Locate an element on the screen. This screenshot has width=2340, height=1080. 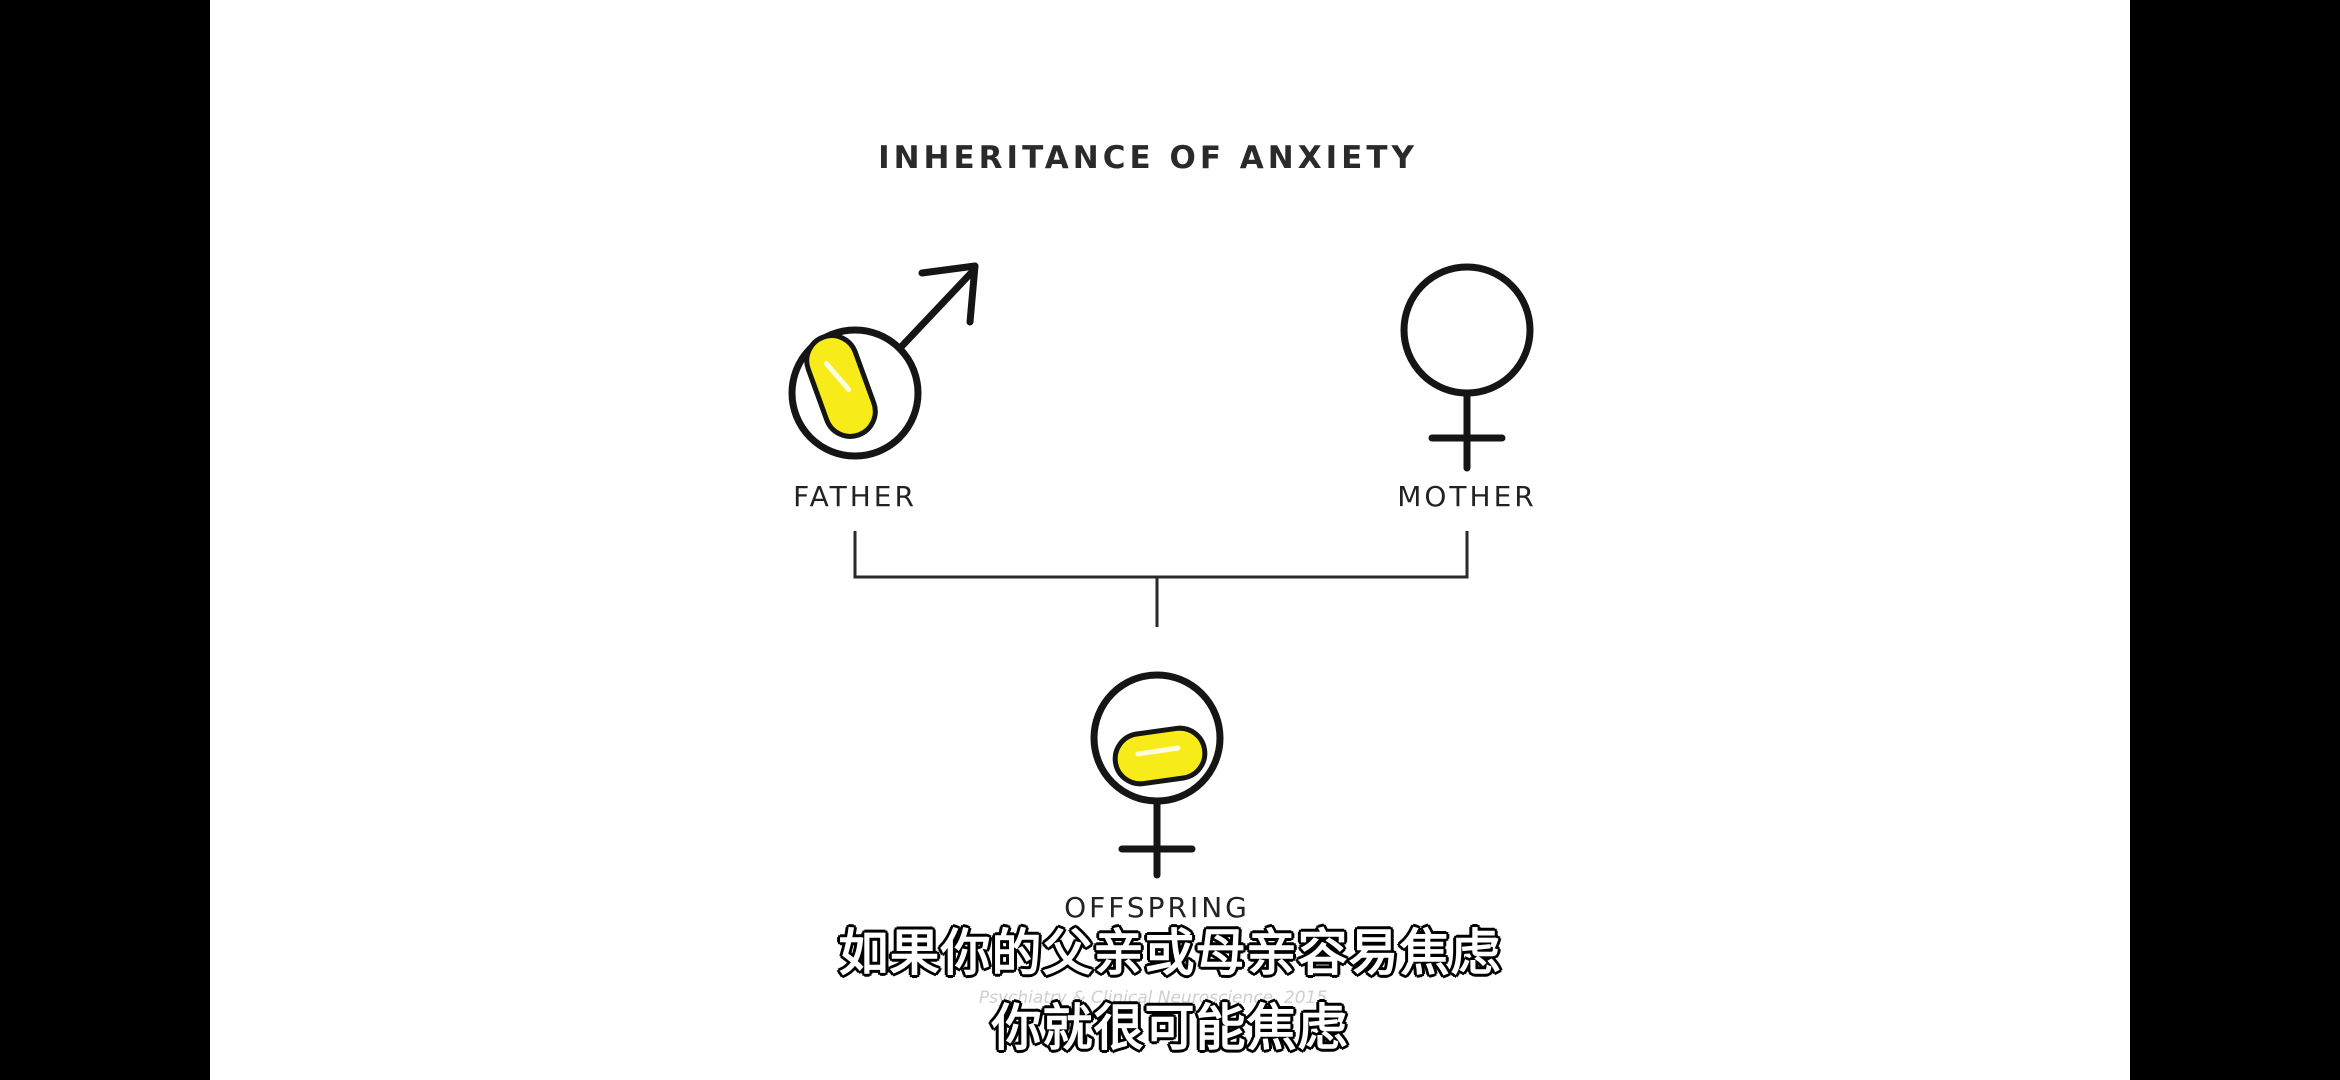
subtitle-line-2: 你就很可能焦虑 is located at coordinates (1170, 1028).